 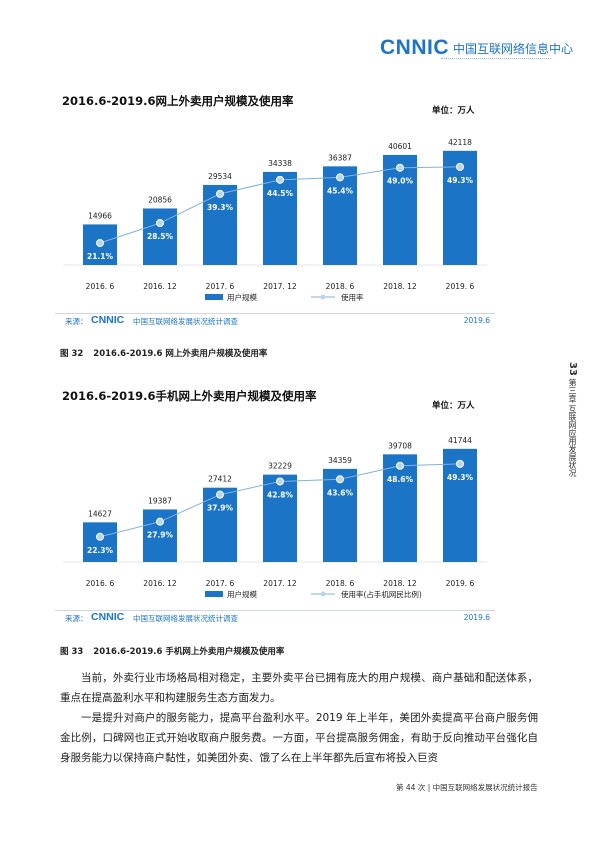 I want to click on chart1-caption: 图 32 2016.6-2019.6 网上外卖用户规模及使用率, so click(x=168, y=353).